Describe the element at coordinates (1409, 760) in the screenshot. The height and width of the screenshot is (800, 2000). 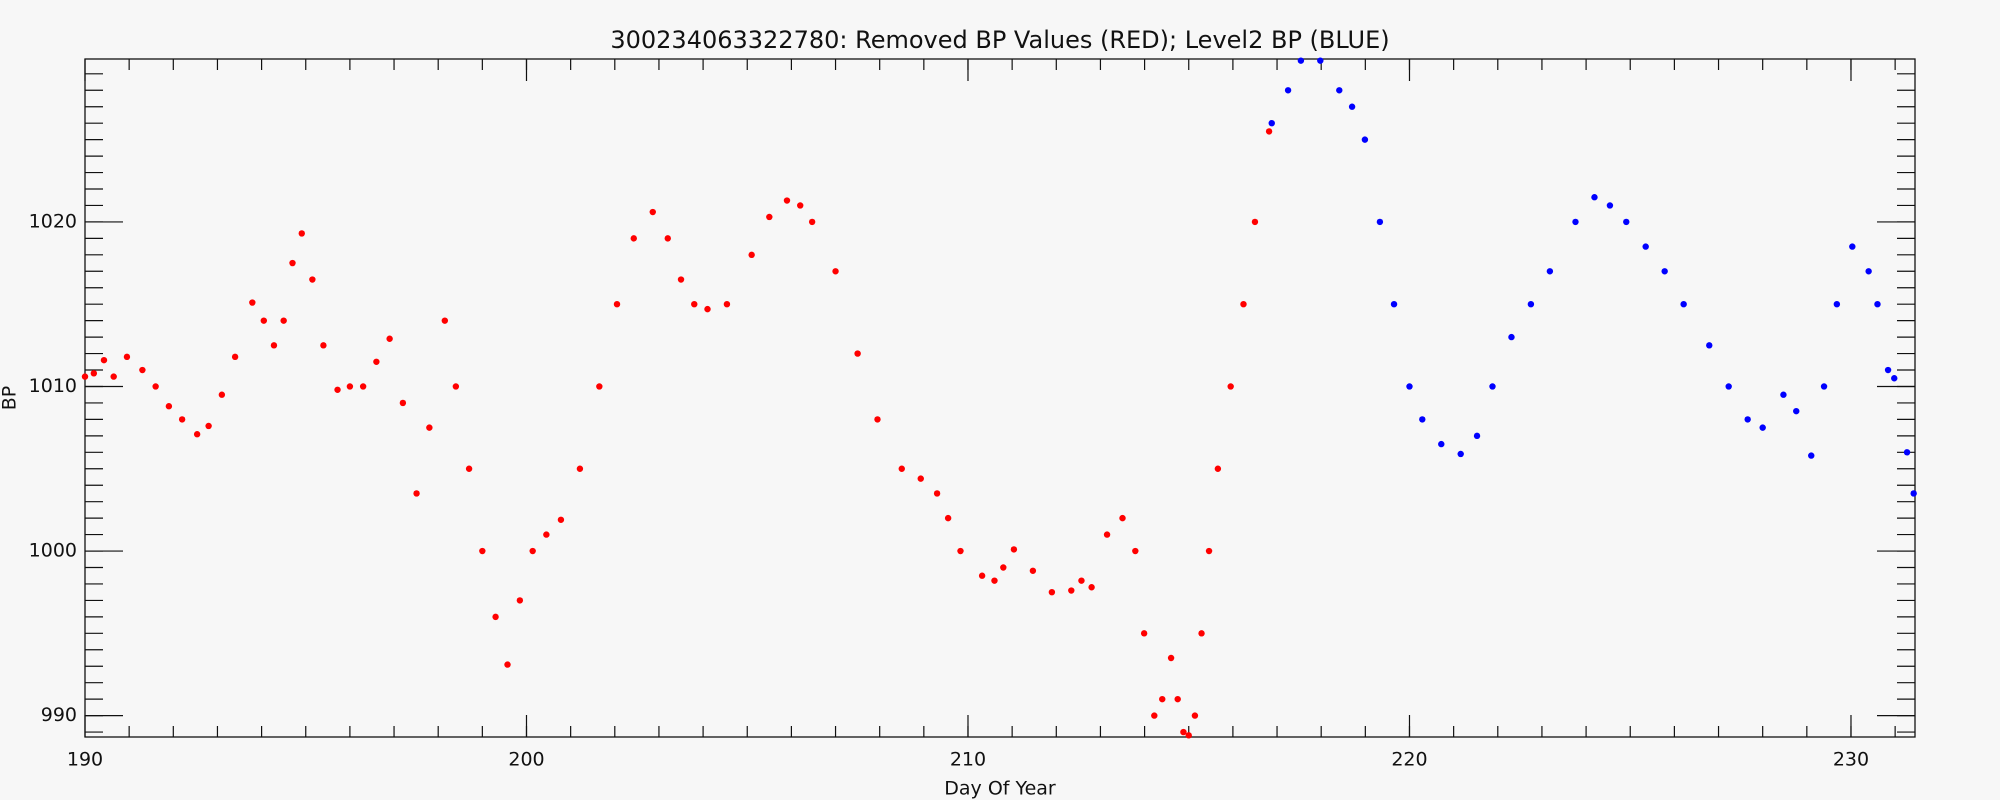
I see `x-tick-label: 220` at that location.